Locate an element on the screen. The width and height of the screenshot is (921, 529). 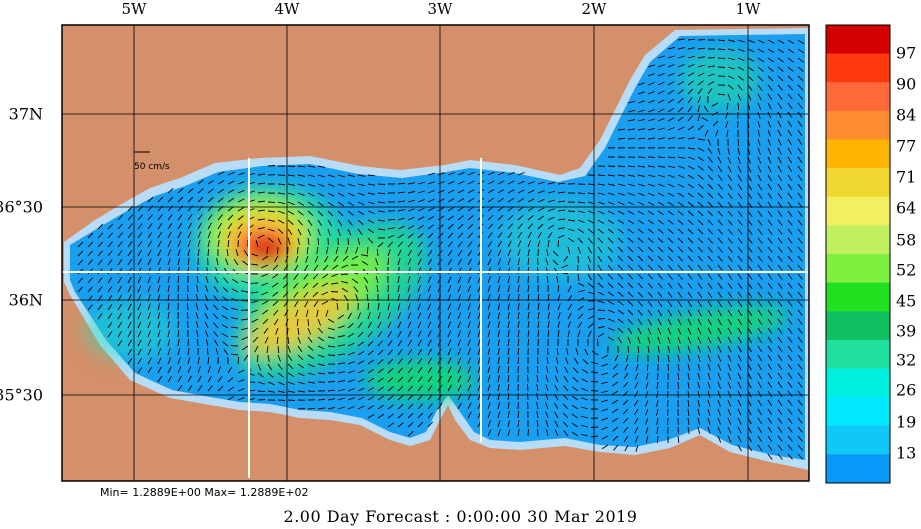
lon-label-2w: 2W is located at coordinates (594, 9).